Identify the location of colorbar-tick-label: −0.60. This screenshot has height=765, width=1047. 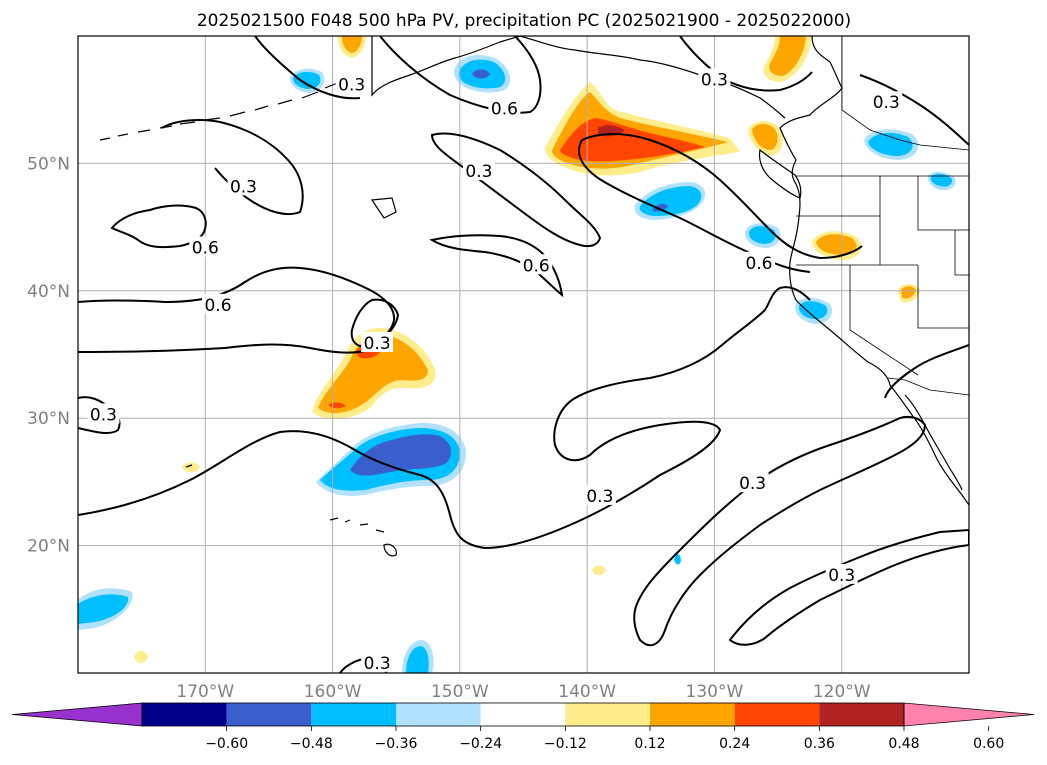
(226, 744).